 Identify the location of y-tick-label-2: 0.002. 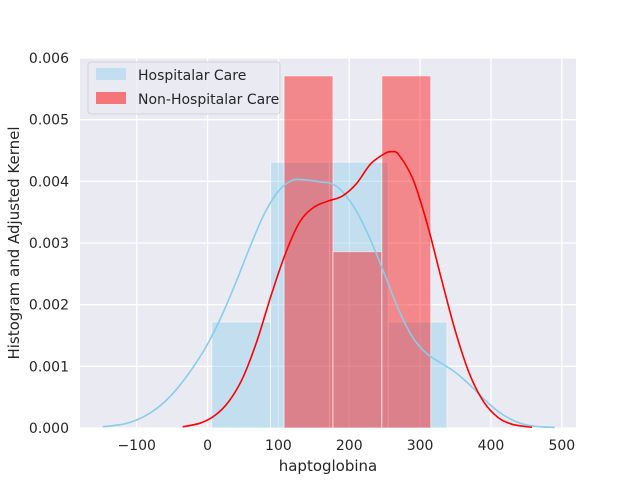
(49, 306).